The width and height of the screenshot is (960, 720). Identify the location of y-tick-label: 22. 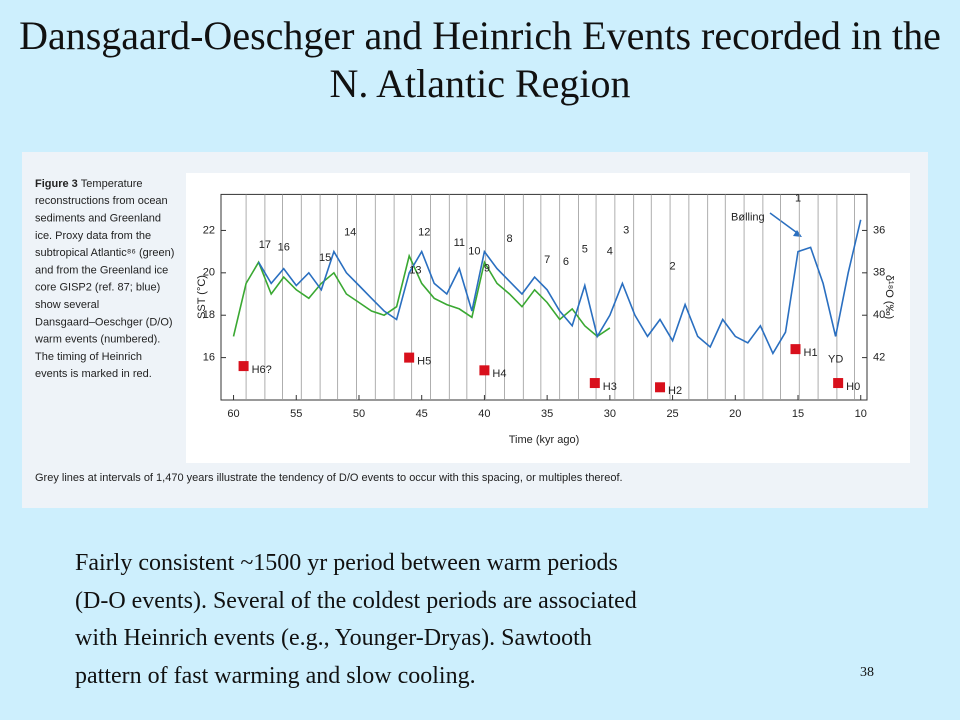
(209, 230).